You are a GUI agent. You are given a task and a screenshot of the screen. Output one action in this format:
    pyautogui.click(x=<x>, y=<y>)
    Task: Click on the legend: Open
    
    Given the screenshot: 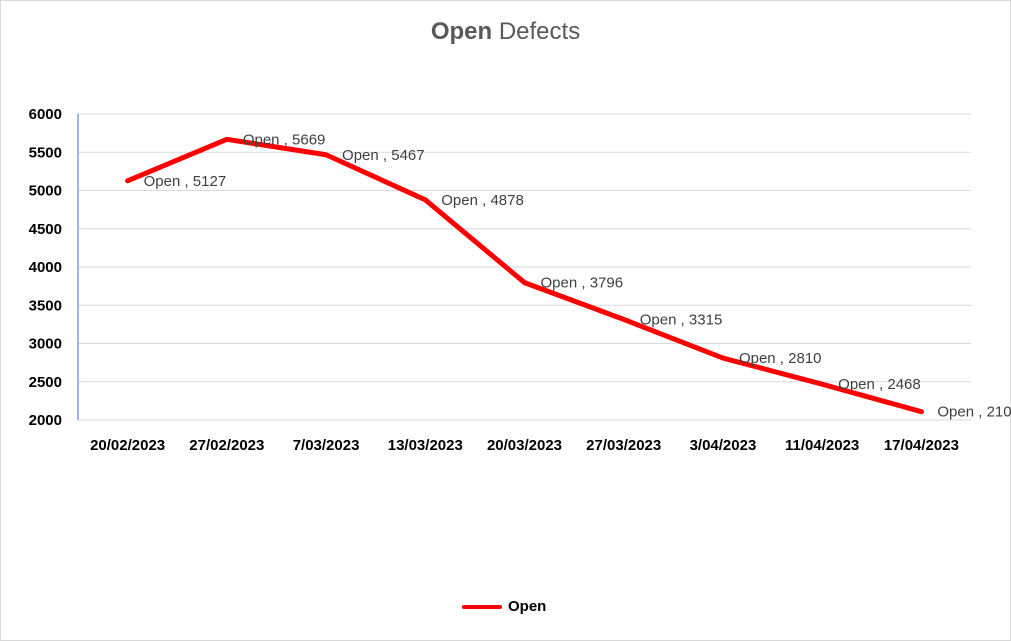 What is the action you would take?
    pyautogui.click(x=504, y=606)
    